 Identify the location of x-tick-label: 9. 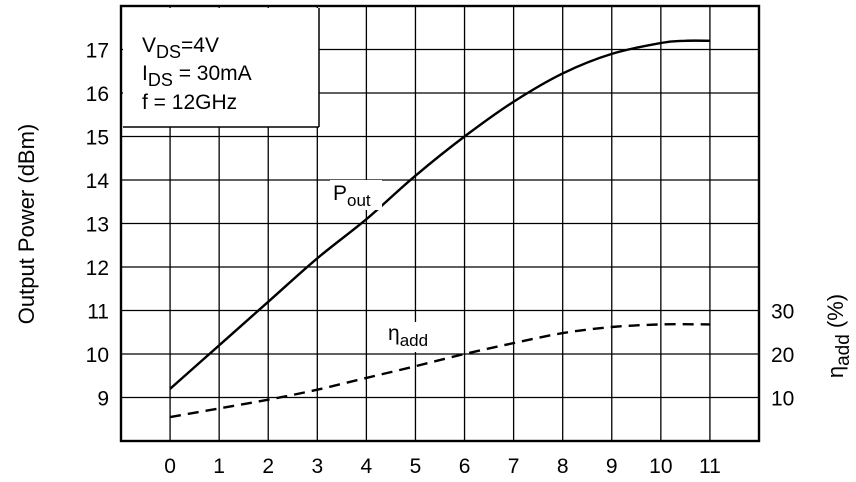
(612, 466).